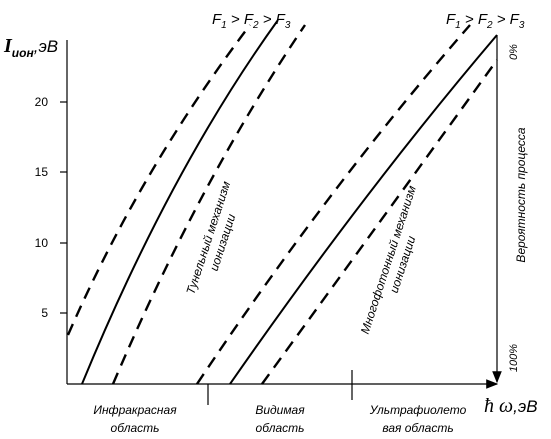 The height and width of the screenshot is (439, 551). What do you see at coordinates (514, 52) in the screenshot?
I see `probability-top: 0%` at bounding box center [514, 52].